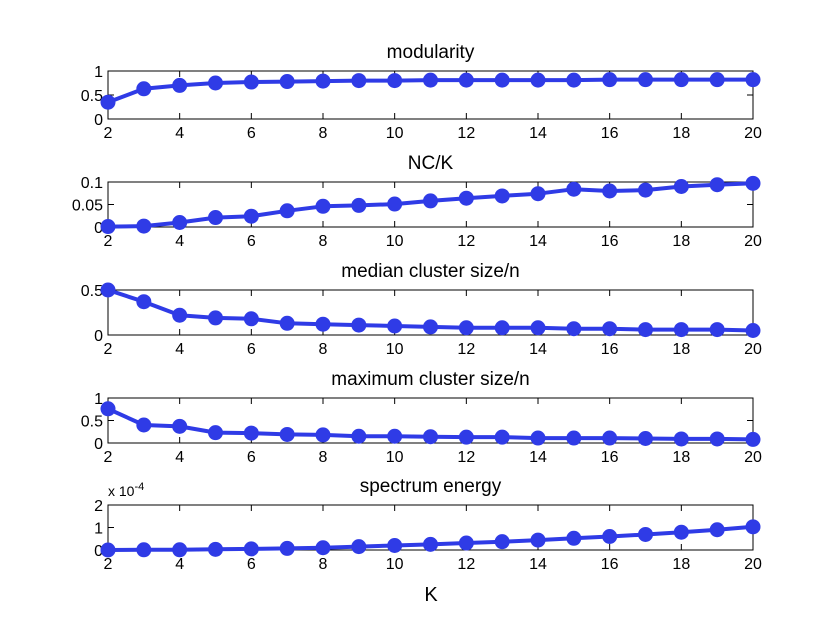 This screenshot has height=624, width=830. What do you see at coordinates (98, 506) in the screenshot?
I see `y-tick-label: 2` at bounding box center [98, 506].